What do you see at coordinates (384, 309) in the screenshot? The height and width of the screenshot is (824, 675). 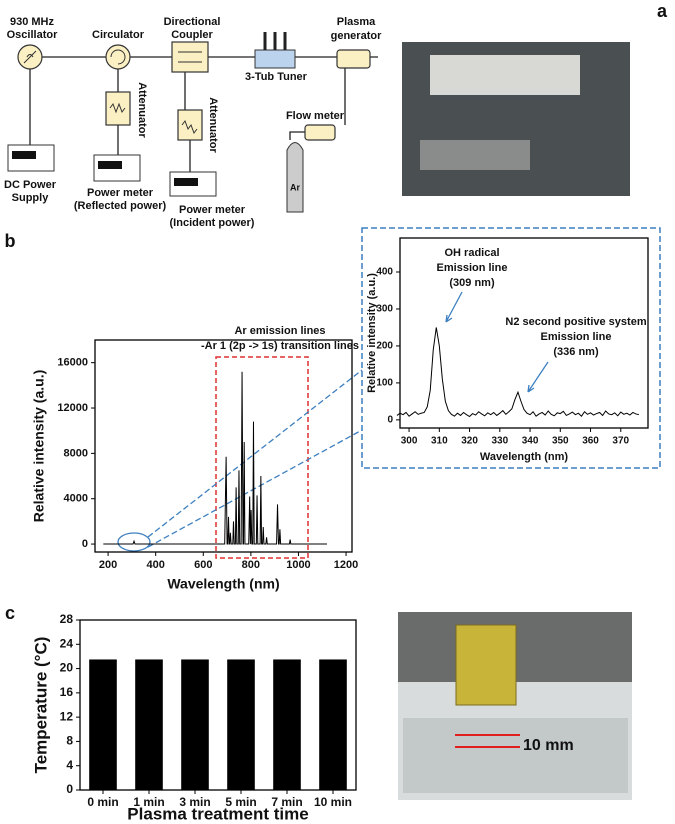 I see `y-tick-label: 300` at bounding box center [384, 309].